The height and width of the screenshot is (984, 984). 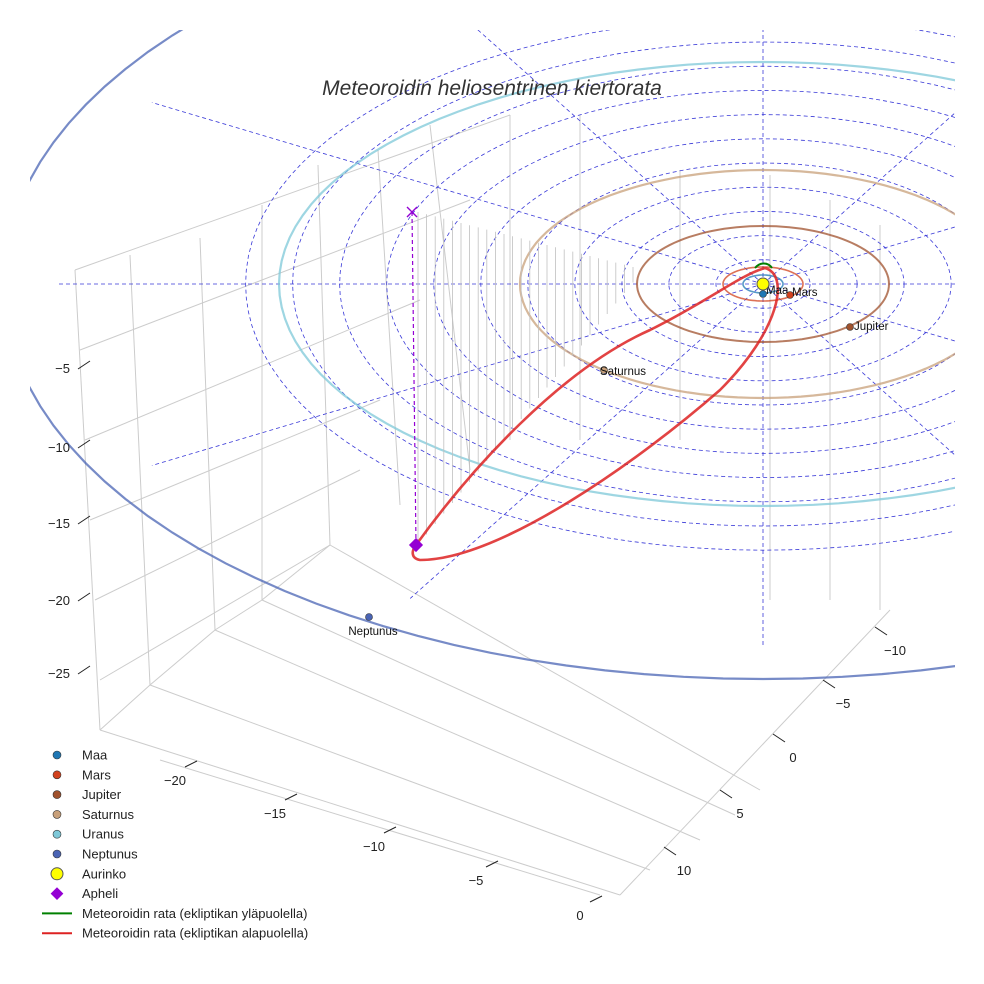 What do you see at coordinates (102, 794) in the screenshot?
I see `legend-label-2: Jupiter` at bounding box center [102, 794].